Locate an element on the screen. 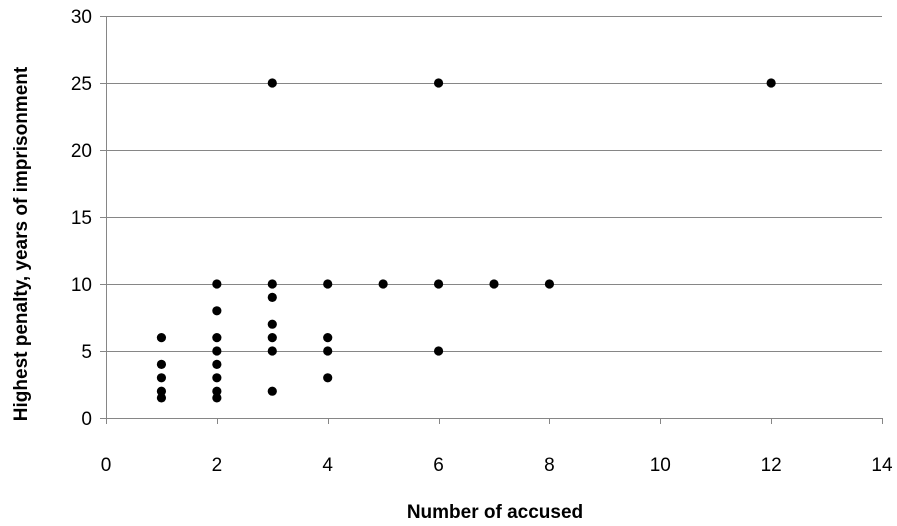 The height and width of the screenshot is (526, 897). x-axis-title: Number of accused is located at coordinates (495, 512).